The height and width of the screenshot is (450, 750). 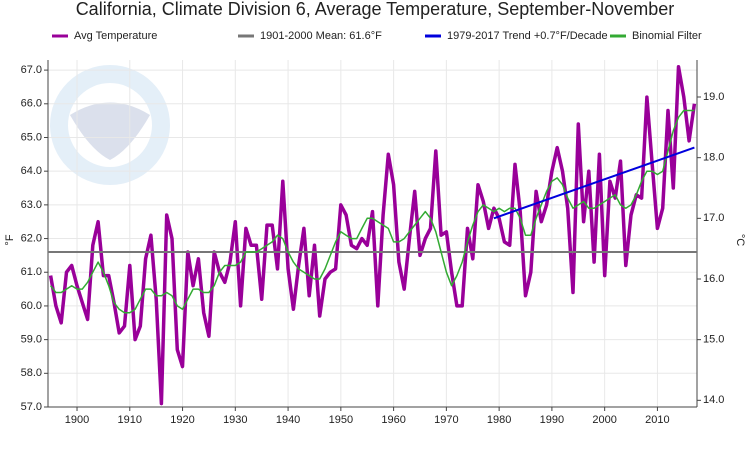 What do you see at coordinates (115, 36) in the screenshot?
I see `legend-label: Avg Temperature` at bounding box center [115, 36].